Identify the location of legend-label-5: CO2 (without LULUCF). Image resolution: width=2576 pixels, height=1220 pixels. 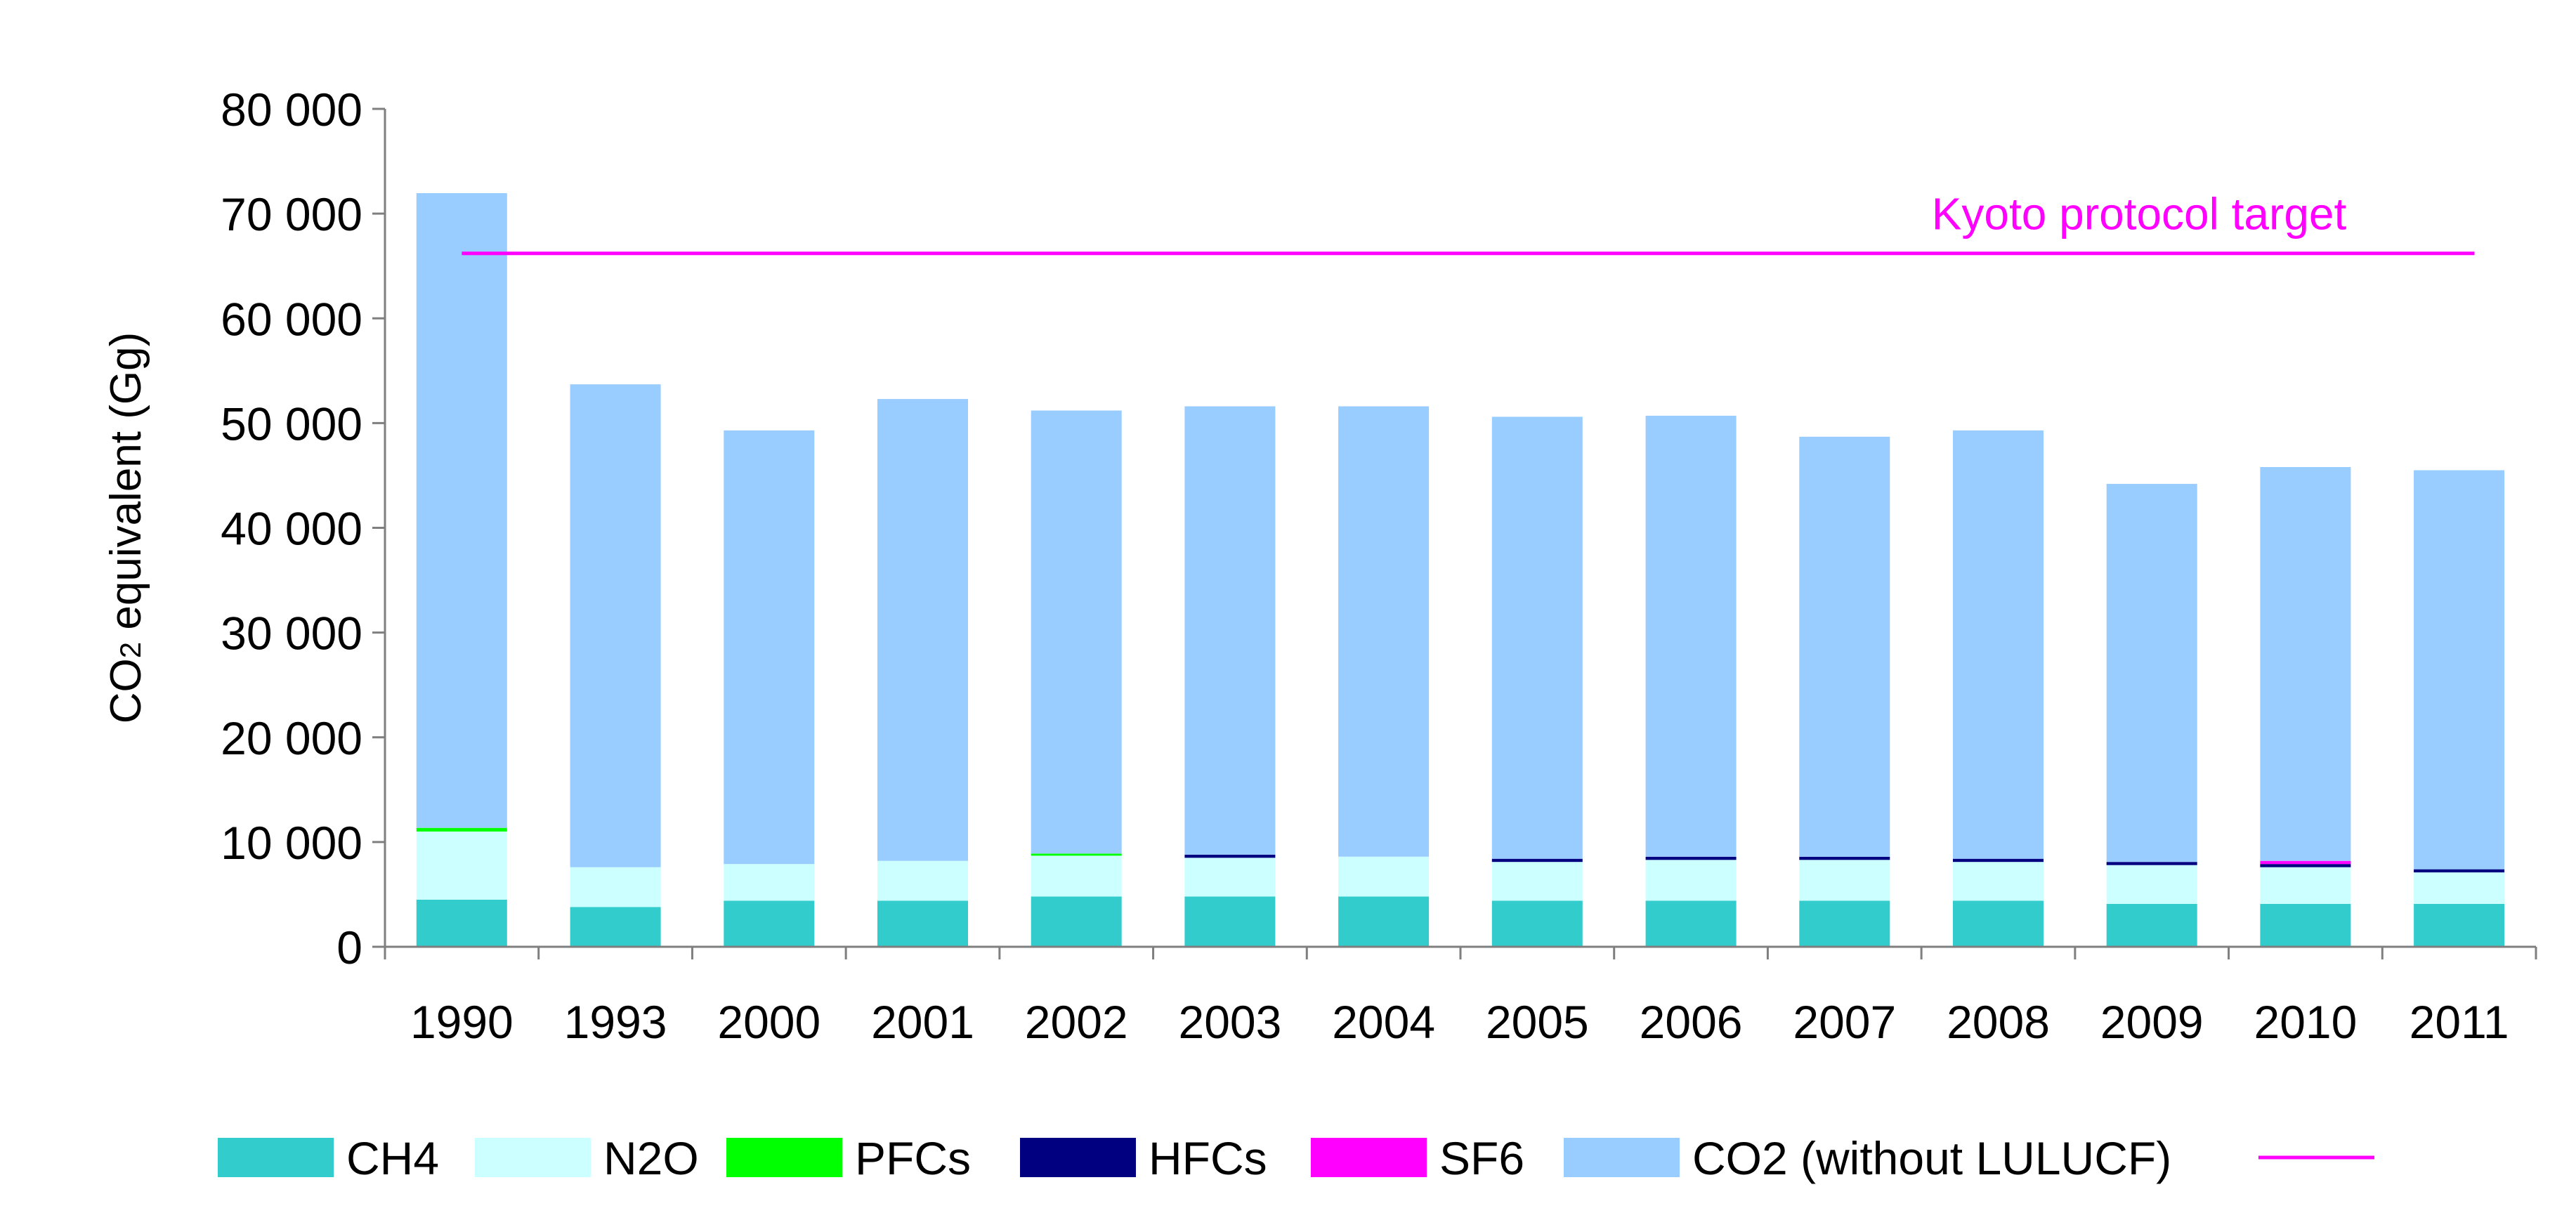
(1932, 1158).